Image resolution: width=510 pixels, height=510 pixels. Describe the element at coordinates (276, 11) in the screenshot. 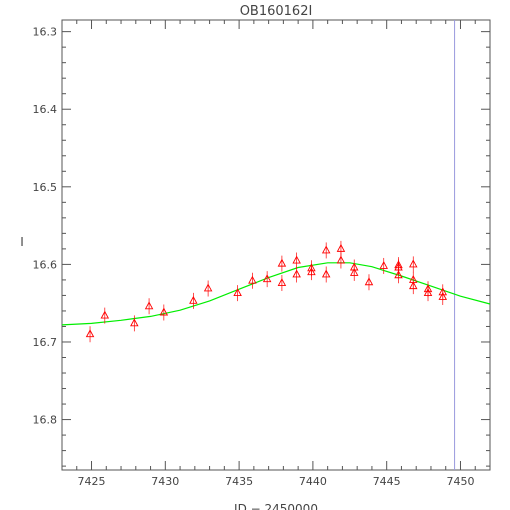

I see `chart-title: OB160162I` at that location.